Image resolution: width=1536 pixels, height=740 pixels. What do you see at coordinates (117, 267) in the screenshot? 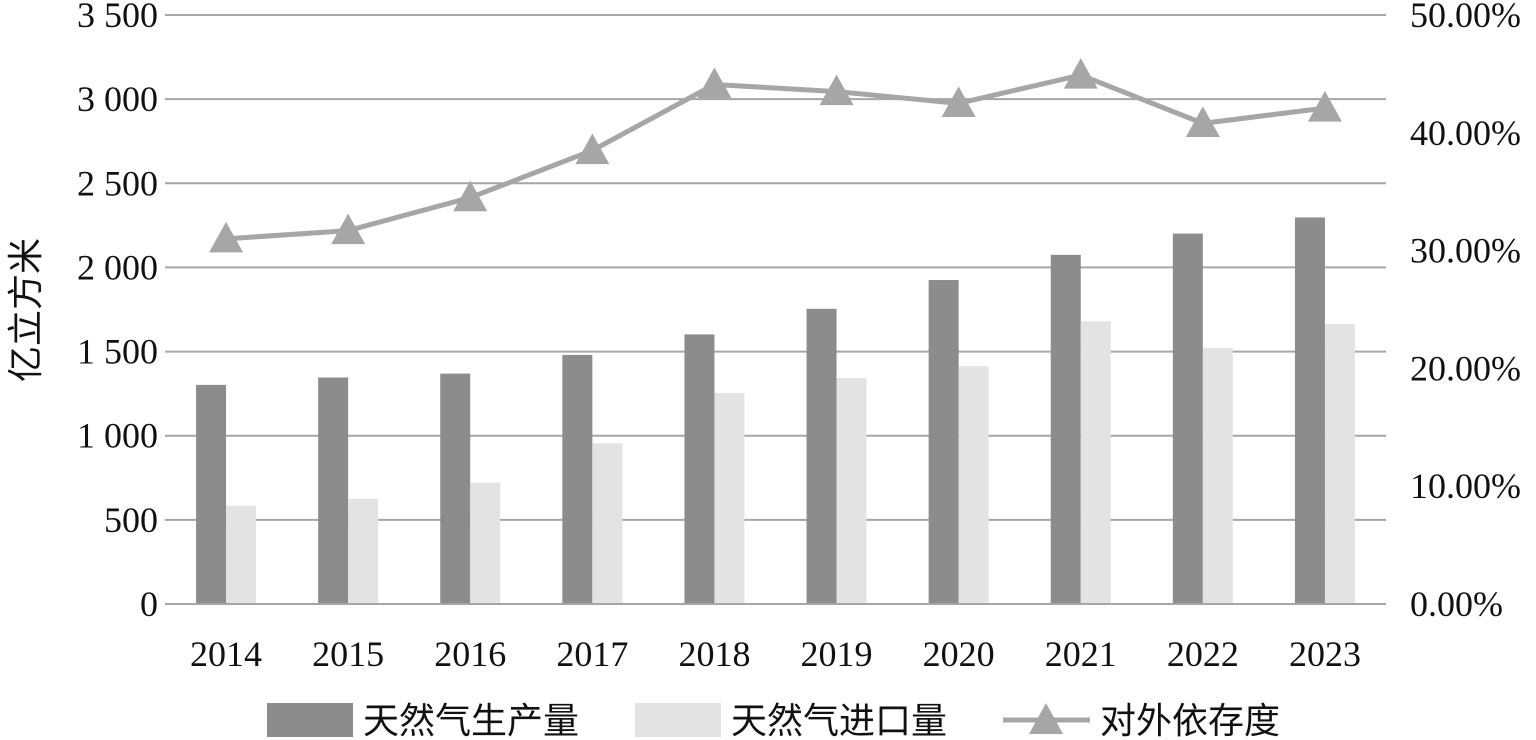
I see `y-tick-label: 2 000` at bounding box center [117, 267].